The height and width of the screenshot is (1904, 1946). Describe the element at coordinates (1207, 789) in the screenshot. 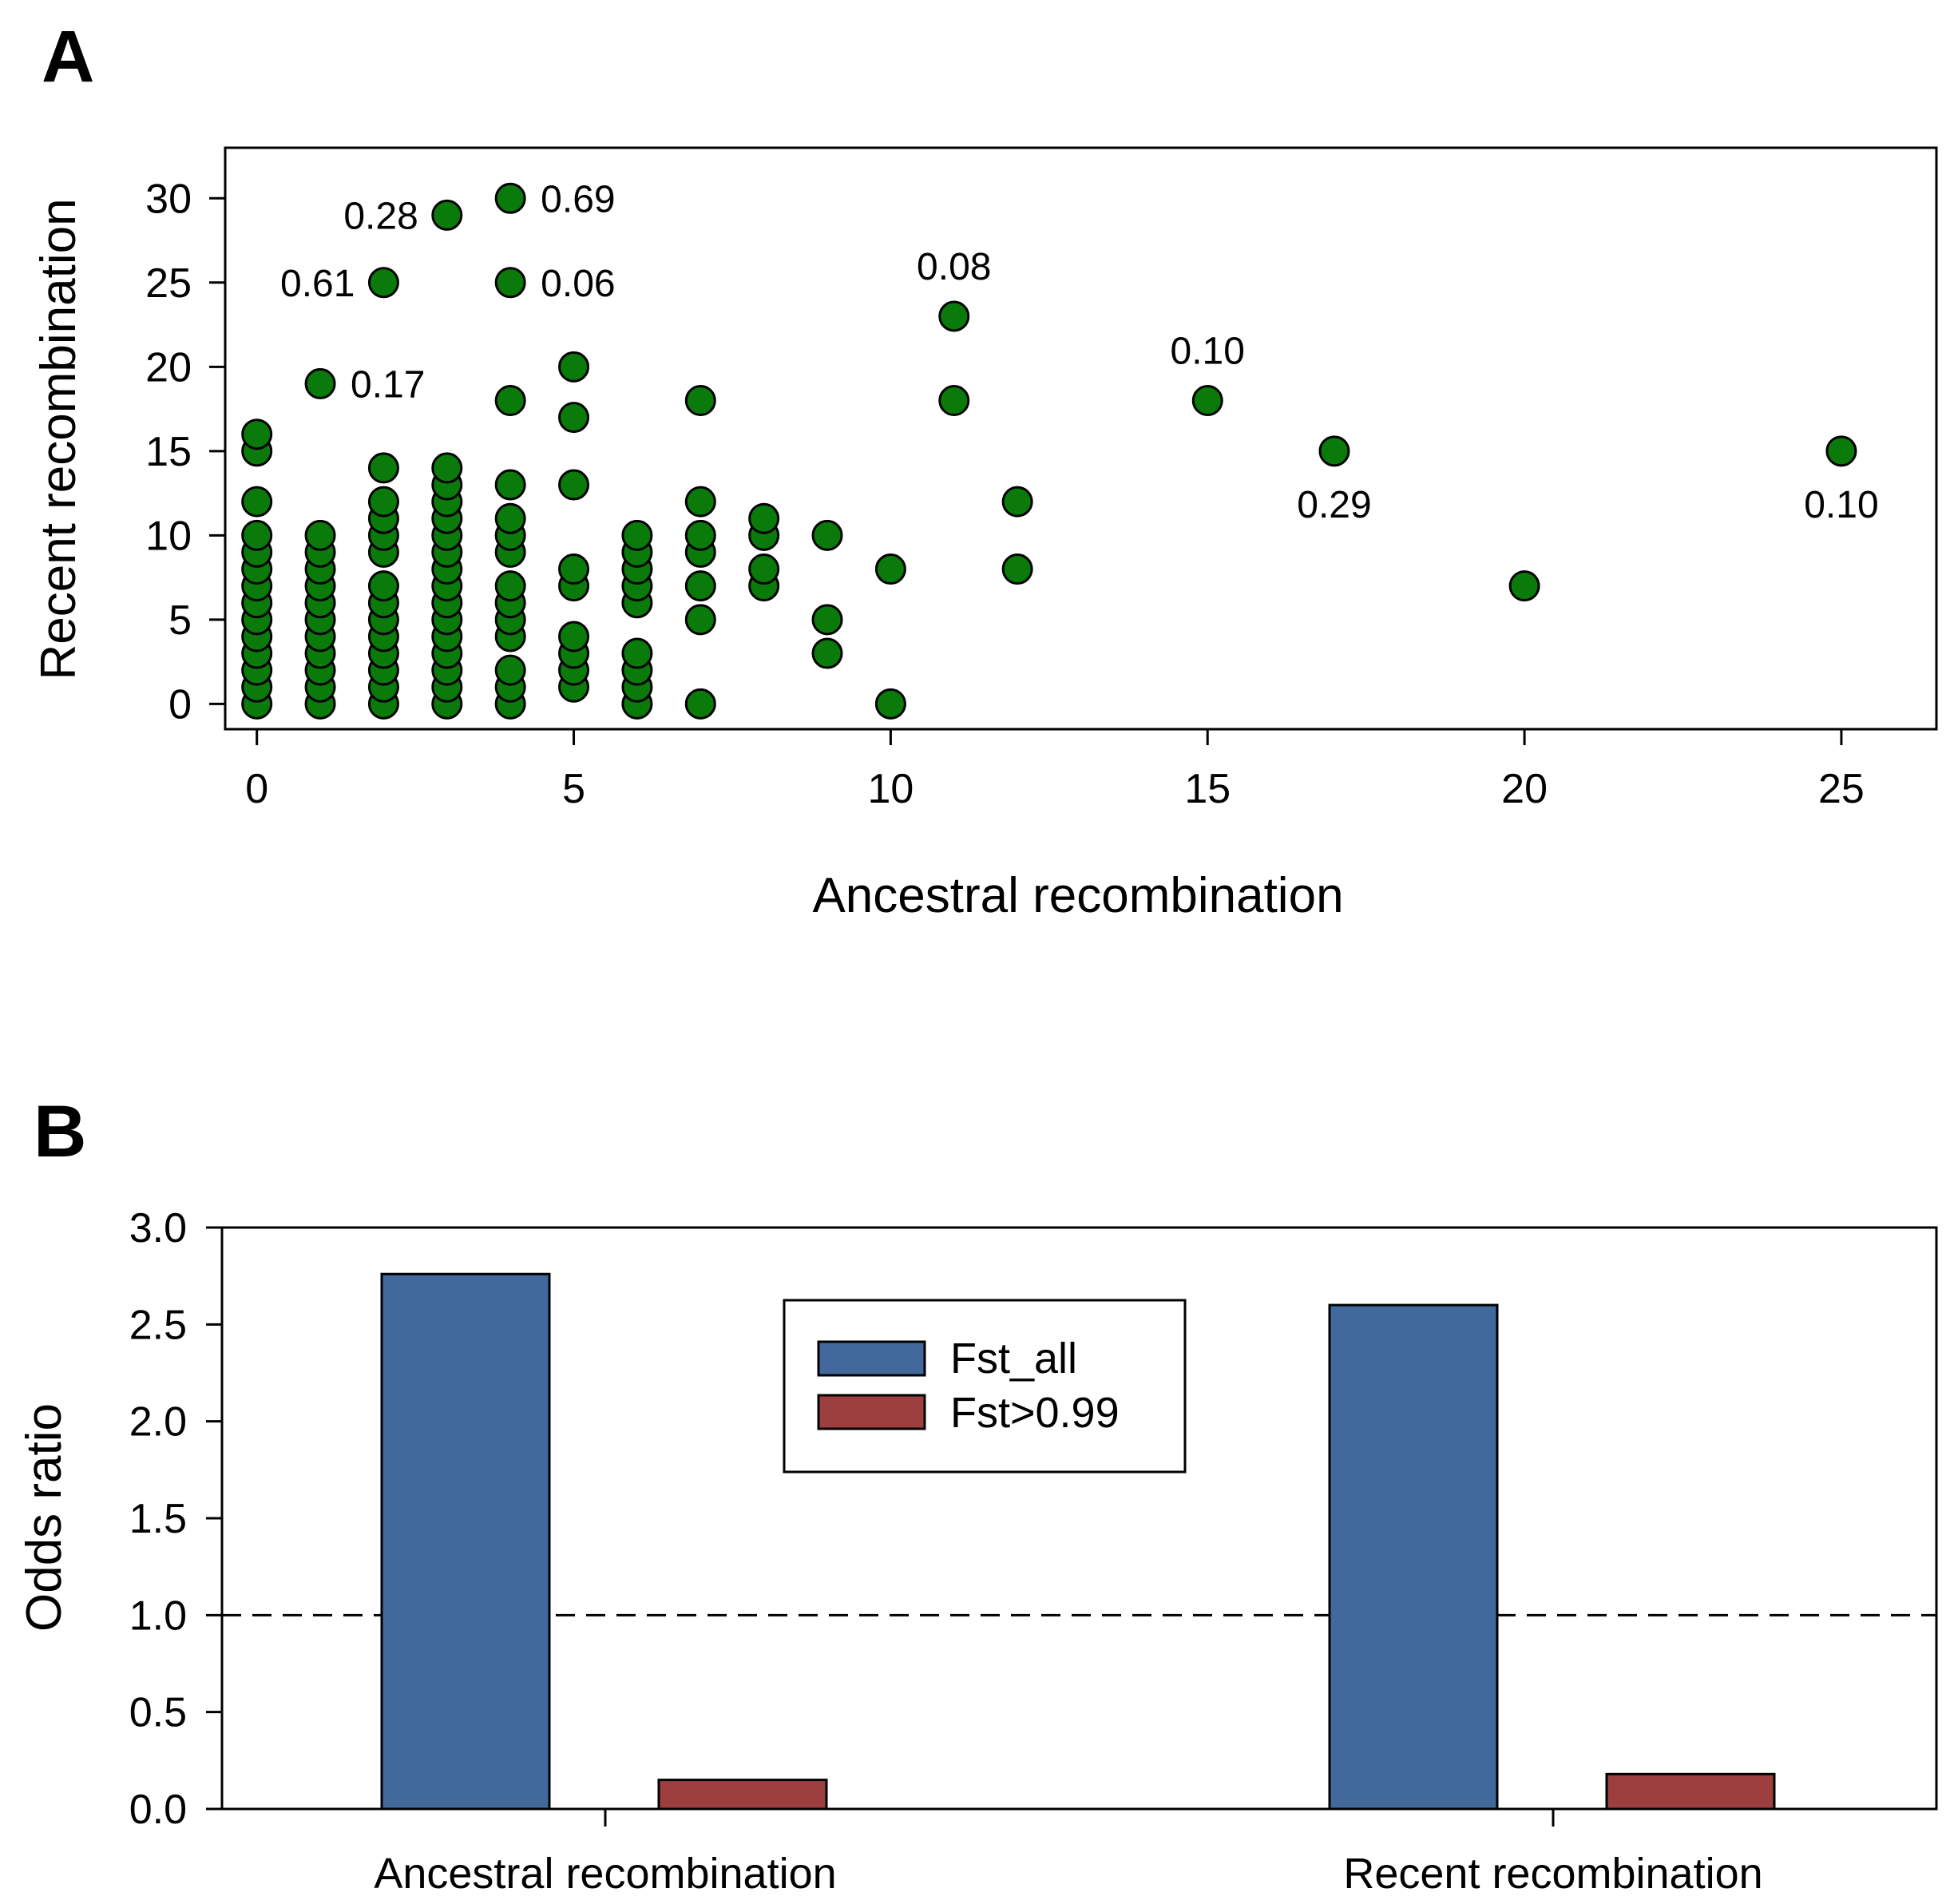

I see `x-tick-label: 15` at that location.